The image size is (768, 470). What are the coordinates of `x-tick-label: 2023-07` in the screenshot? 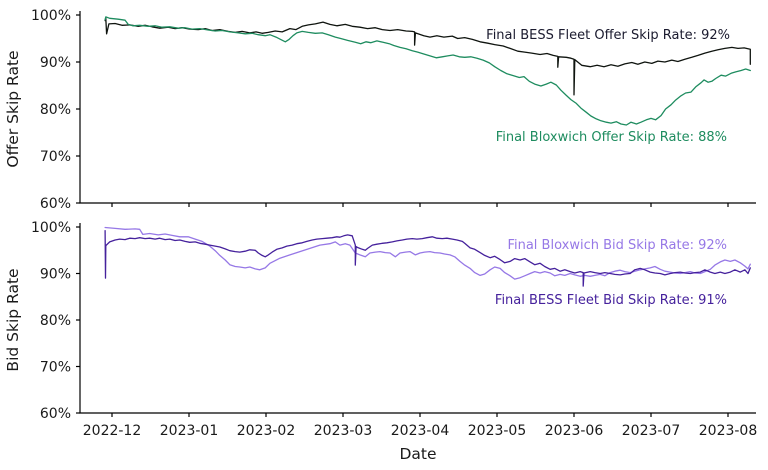 It's located at (651, 431).